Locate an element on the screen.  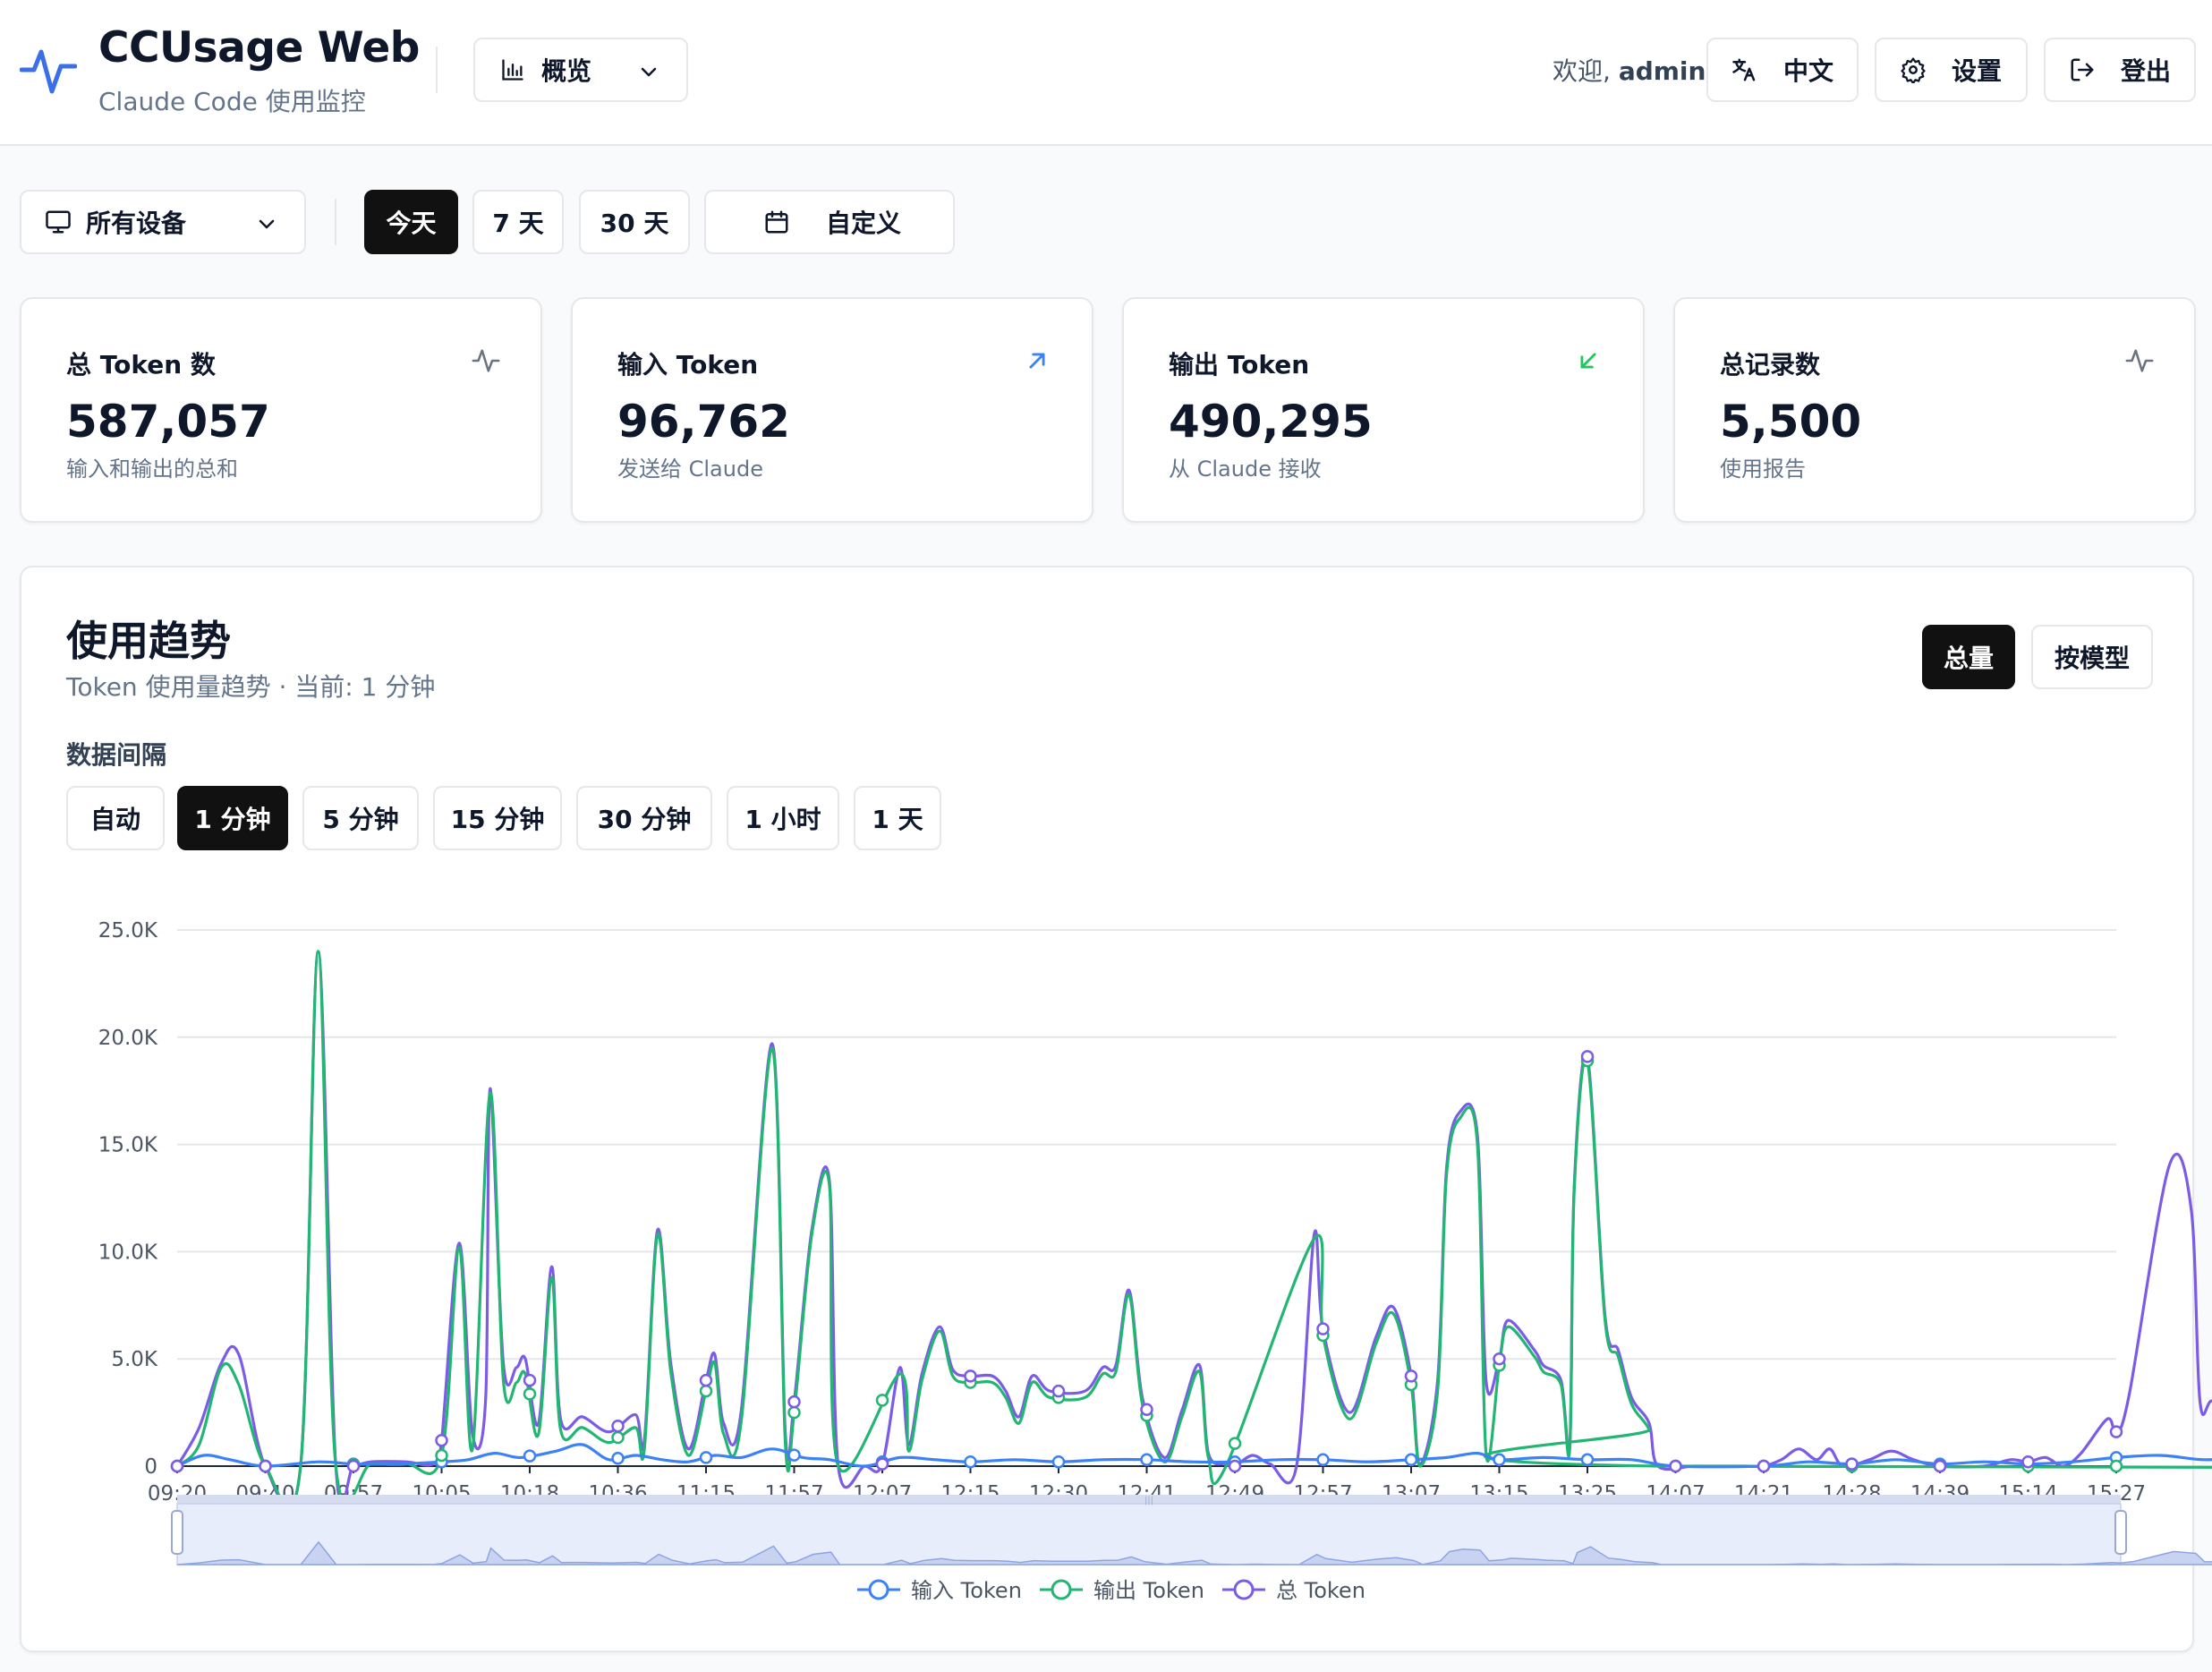
app-title: CCUsage Web is located at coordinates (259, 48).